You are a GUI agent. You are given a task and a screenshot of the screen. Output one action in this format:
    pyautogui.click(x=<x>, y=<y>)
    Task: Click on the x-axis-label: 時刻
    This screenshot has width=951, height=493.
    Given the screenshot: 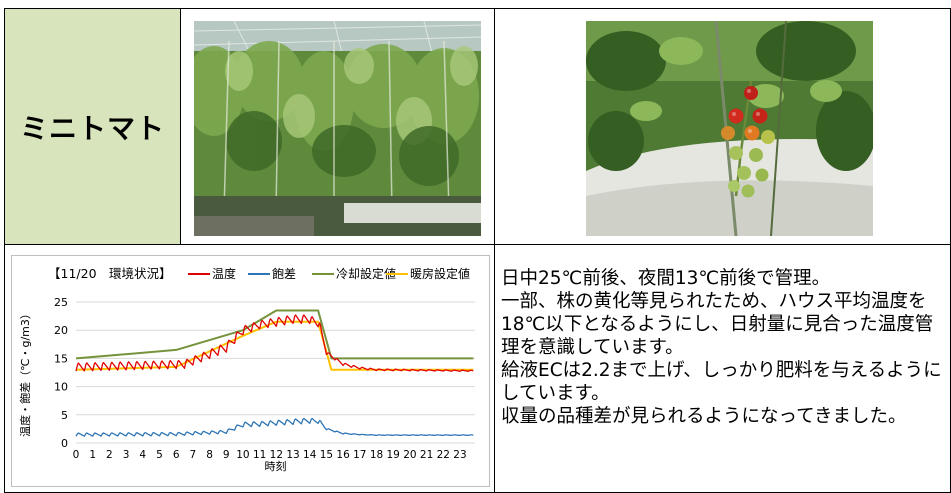 What is the action you would take?
    pyautogui.click(x=276, y=466)
    